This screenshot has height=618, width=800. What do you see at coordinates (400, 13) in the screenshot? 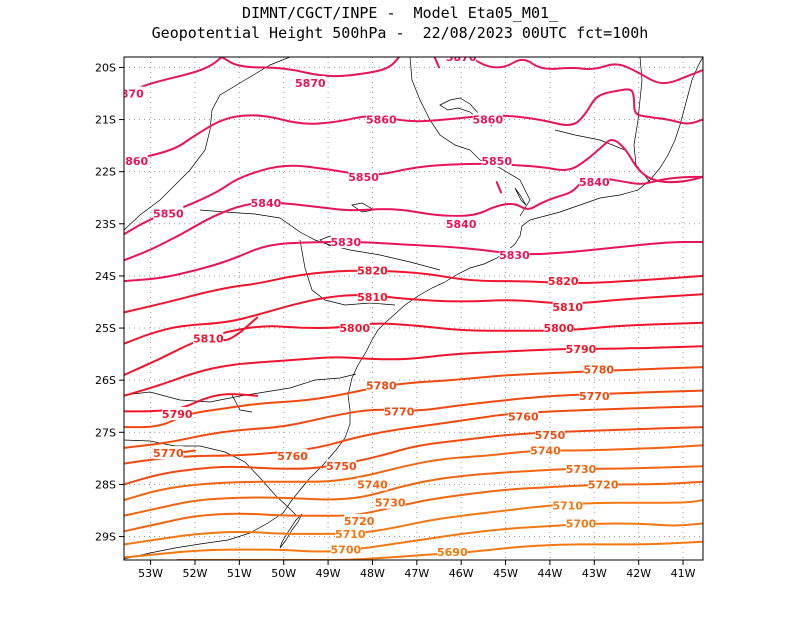
I see `map-title-line-1: DIMNT/CGCT/INPE - Model Eta05_M01_` at bounding box center [400, 13].